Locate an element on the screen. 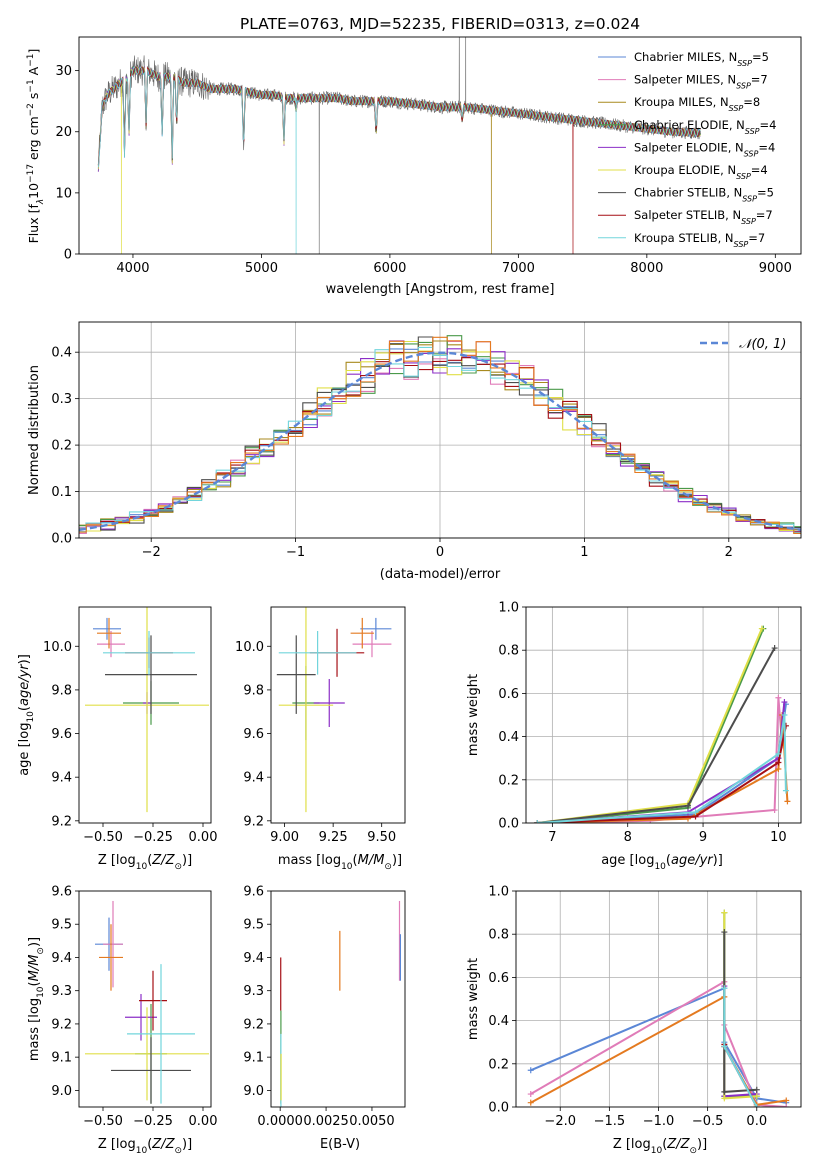 The width and height of the screenshot is (819, 1170). x-tick-label: 9 is located at coordinates (703, 837).